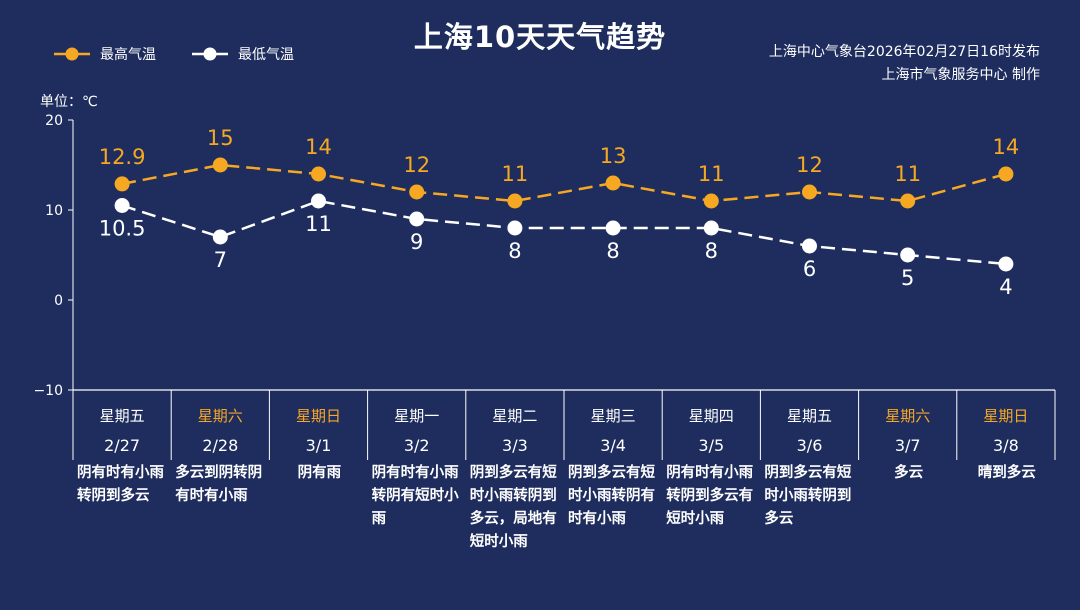 The image size is (1080, 610). Describe the element at coordinates (415, 496) in the screenshot. I see `weather-description: 阴有时有小雨转阴有短时小雨` at that location.